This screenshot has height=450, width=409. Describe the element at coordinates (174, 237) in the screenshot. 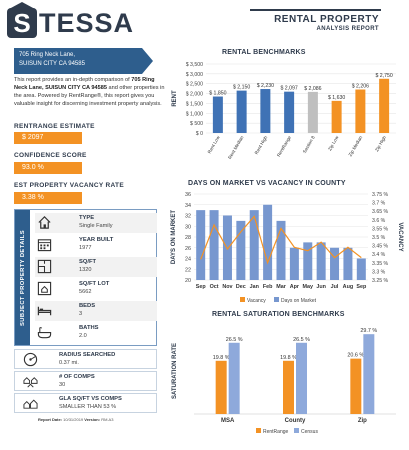

I see `y-axis-label: DAYS ON MARKET` at that location.